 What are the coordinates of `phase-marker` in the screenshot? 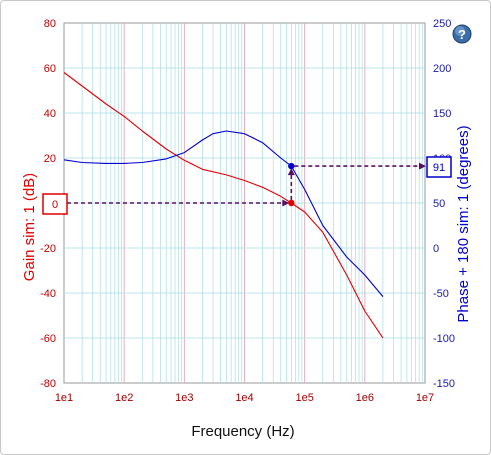 It's located at (291, 166).